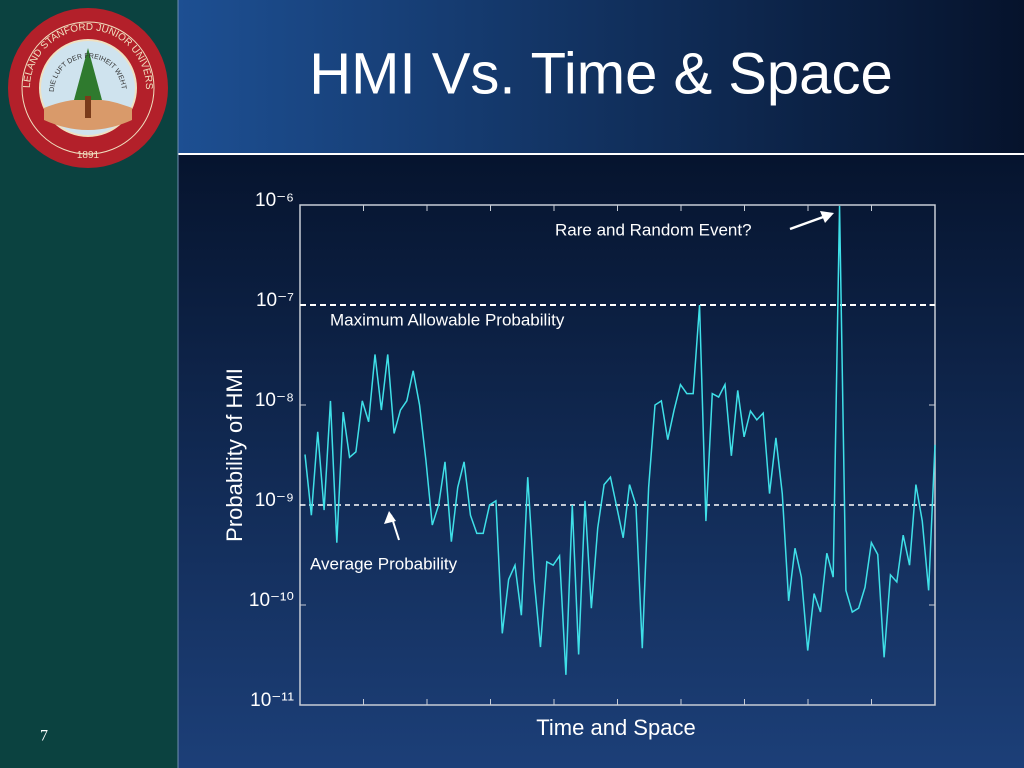 This screenshot has height=768, width=1024. What do you see at coordinates (88, 74) in the screenshot?
I see `seal-tree` at bounding box center [88, 74].